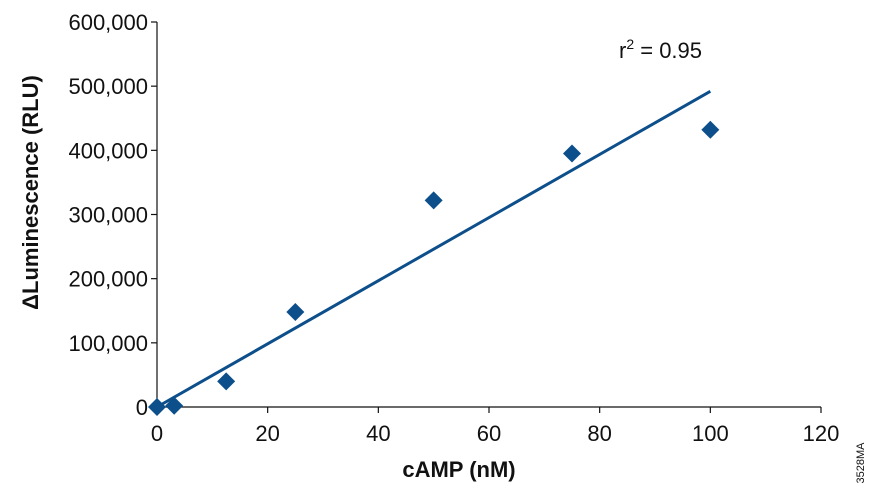 The width and height of the screenshot is (873, 491). I want to click on x-tick-label: 60, so click(489, 433).